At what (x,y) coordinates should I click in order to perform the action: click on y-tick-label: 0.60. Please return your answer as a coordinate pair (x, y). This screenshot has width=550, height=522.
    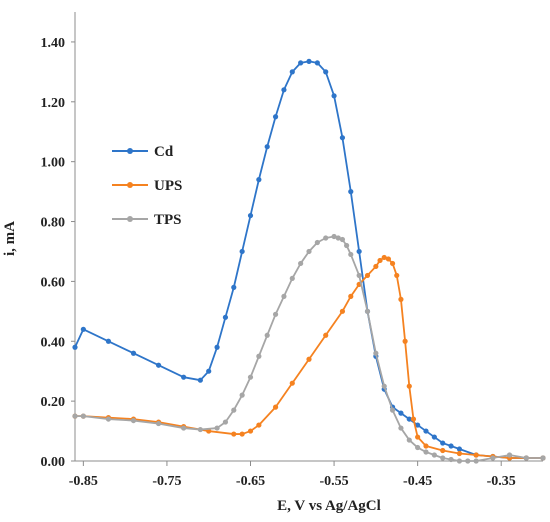
    Looking at the image, I should click on (53, 282).